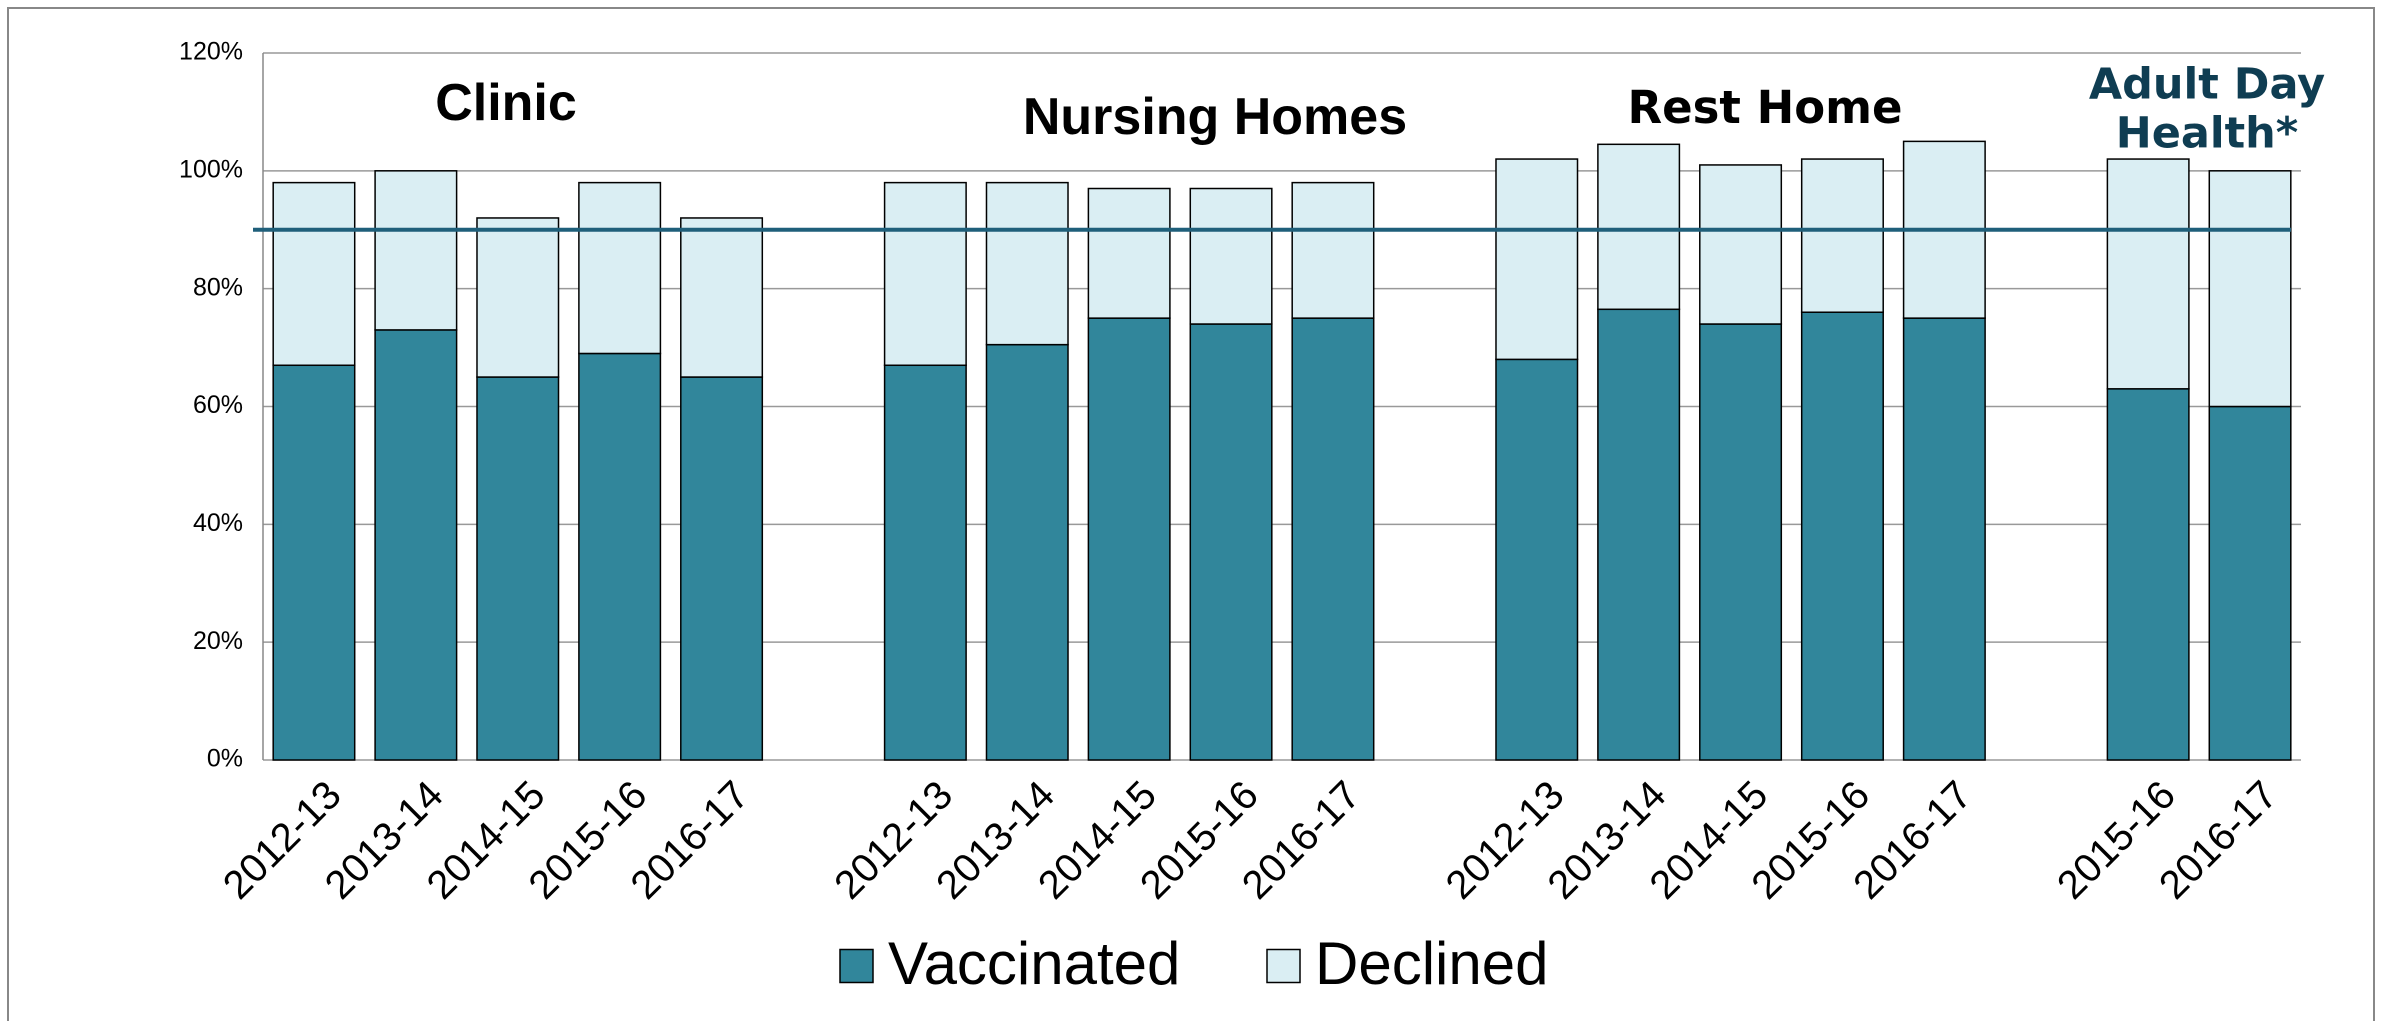 The image size is (2382, 1021). What do you see at coordinates (1034, 963) in the screenshot?
I see `legend-label: Vaccinated` at bounding box center [1034, 963].